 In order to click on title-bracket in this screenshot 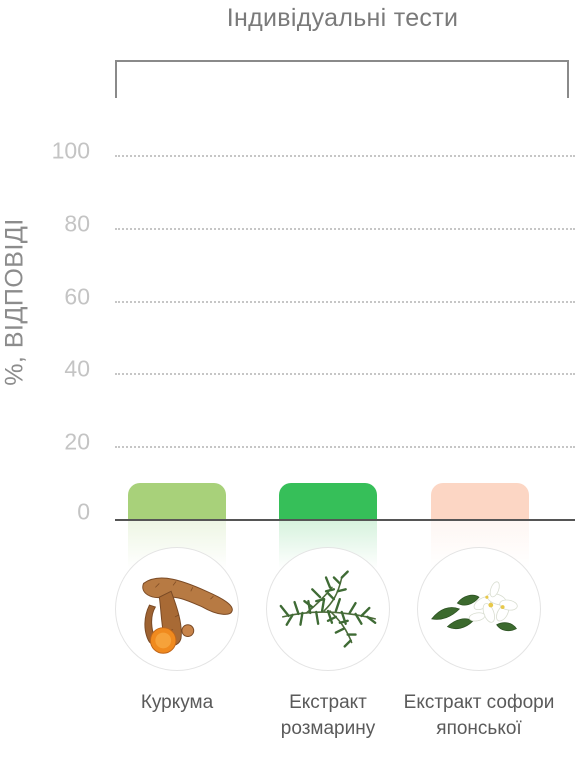, I will do `click(342, 79)`.